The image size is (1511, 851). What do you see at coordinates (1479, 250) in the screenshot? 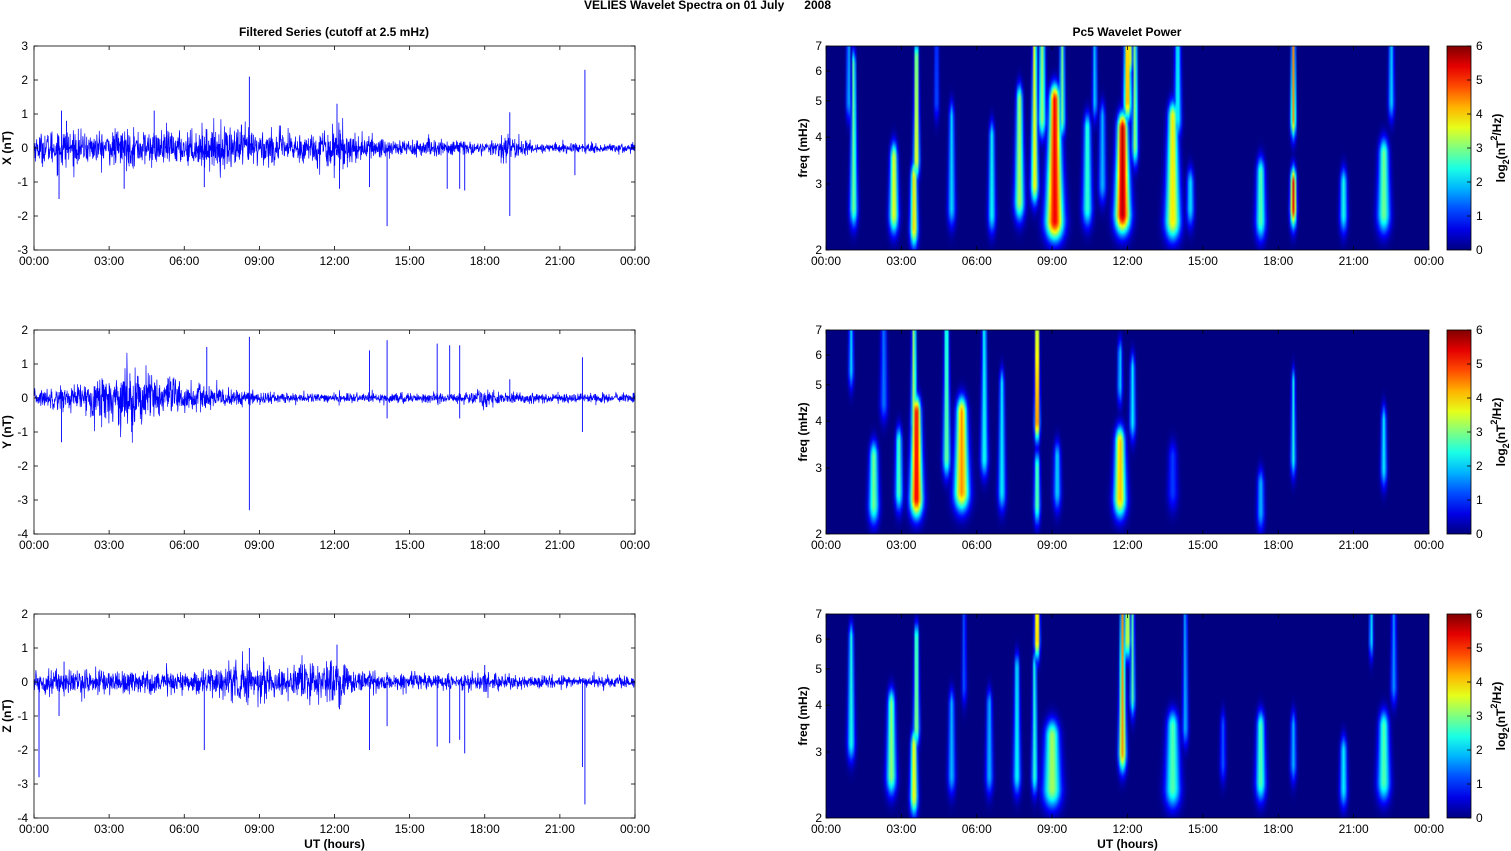
I see `x-wavelet-cbar-tick-label: 0` at bounding box center [1479, 250].